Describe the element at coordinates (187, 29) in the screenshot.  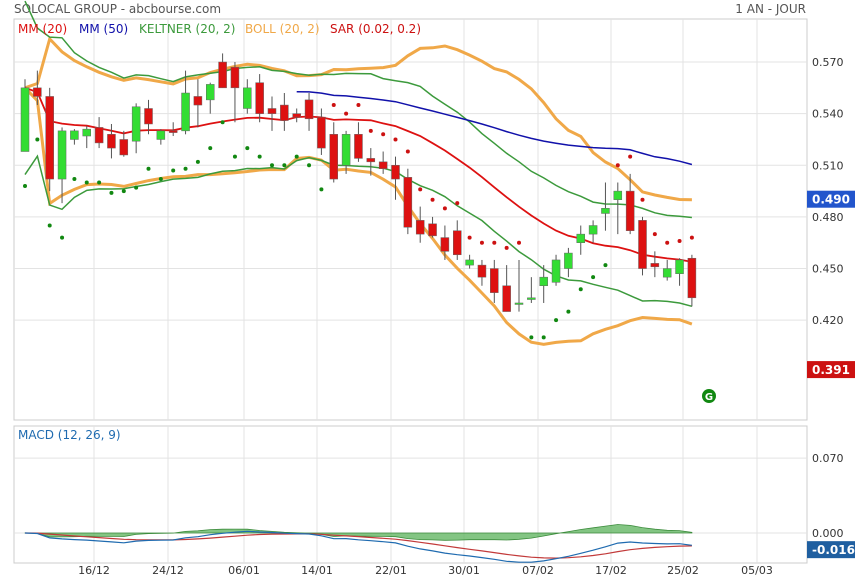
I see `legend-keltner: KELTNER (20, 2)` at that location.